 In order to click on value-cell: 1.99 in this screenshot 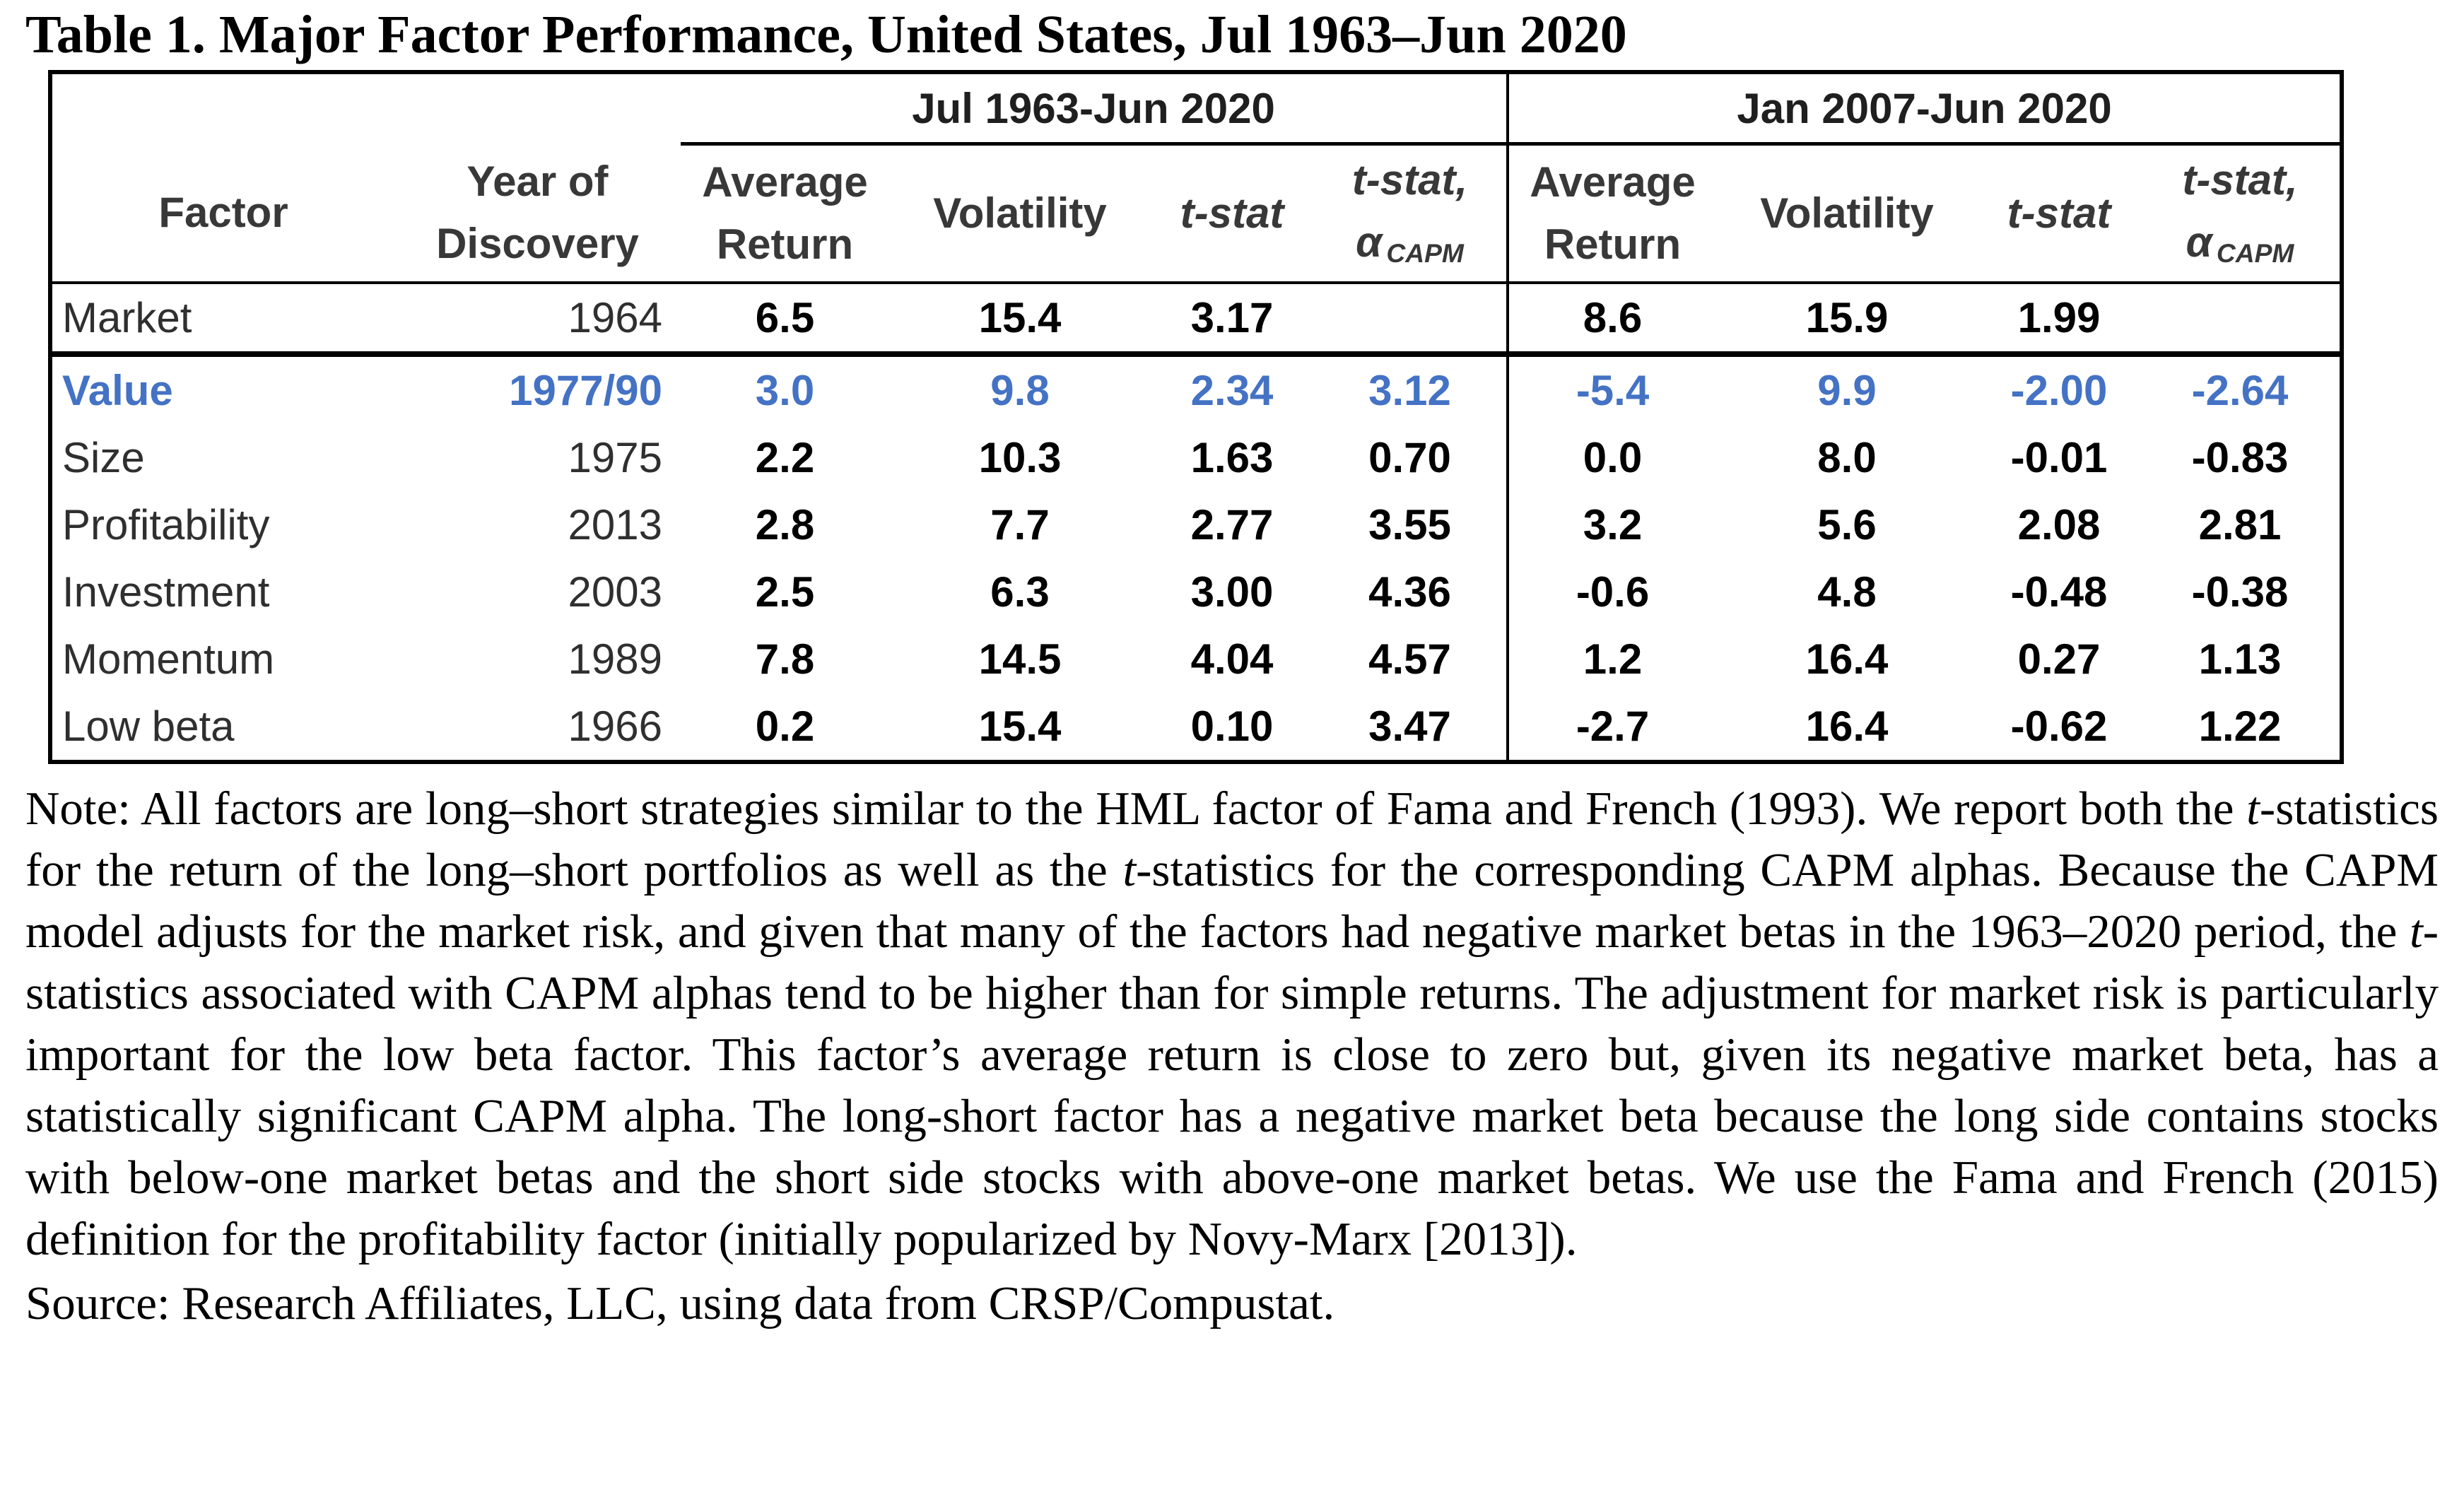, I will do `click(2059, 320)`.